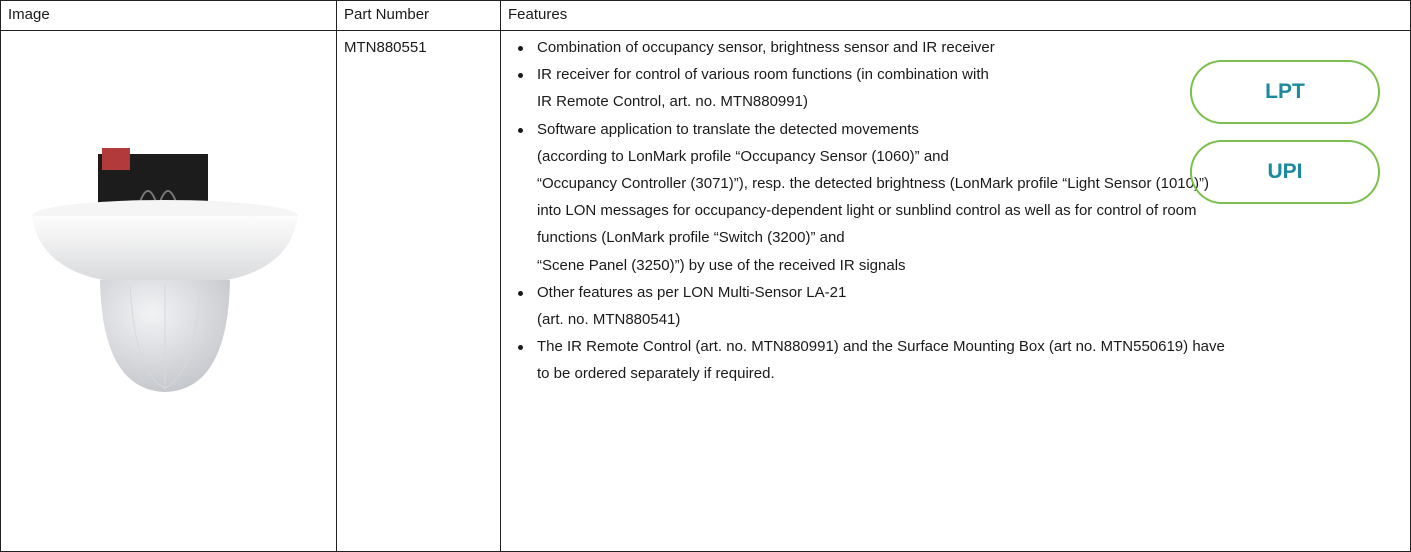  I want to click on badge: UPI, so click(1285, 172).